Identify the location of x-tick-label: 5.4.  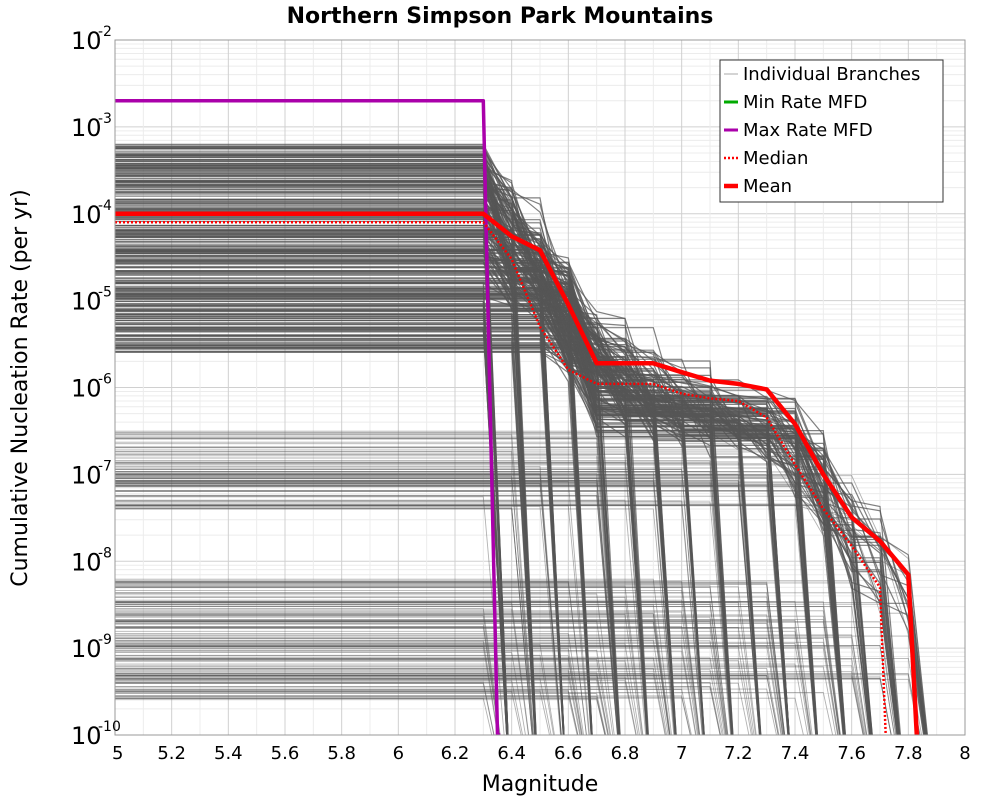
(228, 753).